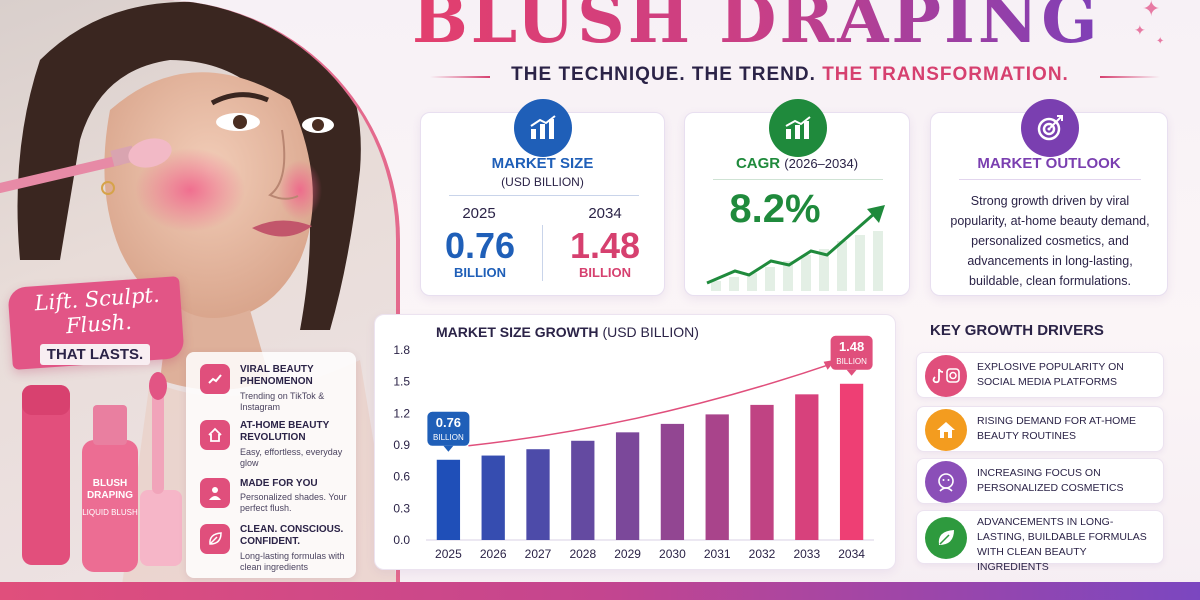 This screenshot has width=1200, height=600. What do you see at coordinates (758, 163) in the screenshot?
I see `cagr-label: CAGR` at bounding box center [758, 163].